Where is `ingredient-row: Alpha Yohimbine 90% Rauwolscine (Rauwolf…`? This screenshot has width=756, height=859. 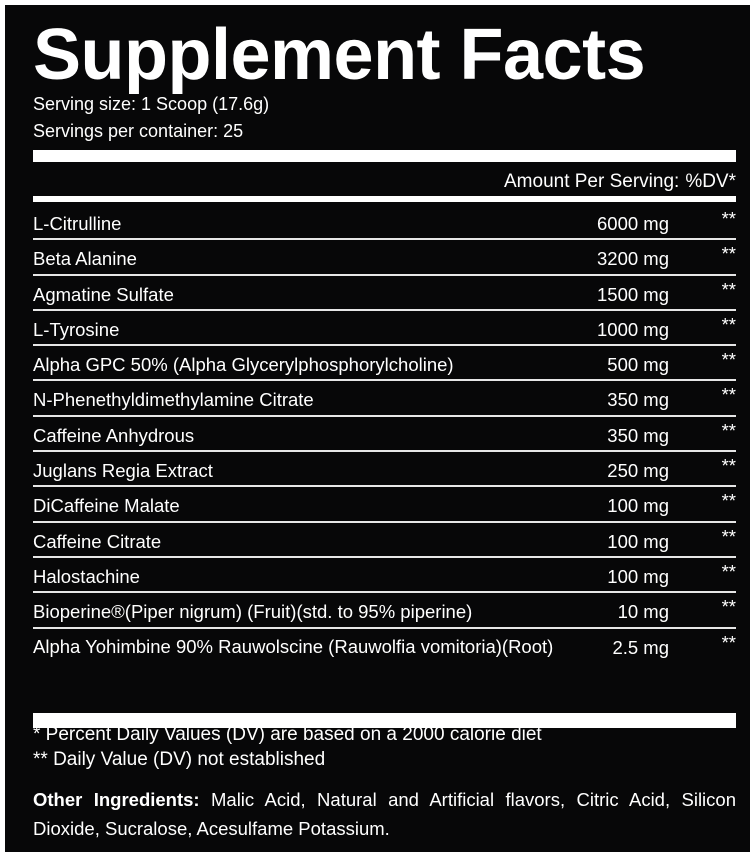
ingredient-row: Alpha Yohimbine 90% Rauwolscine (Rauwolf… is located at coordinates (384, 649).